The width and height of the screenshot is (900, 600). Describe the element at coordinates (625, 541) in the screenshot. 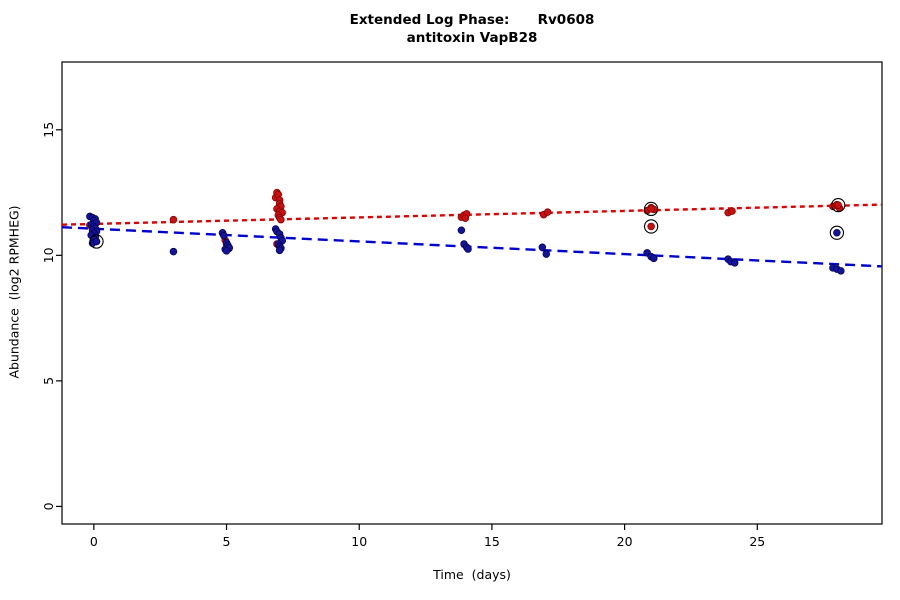

I see `x-tick-label: 20` at that location.